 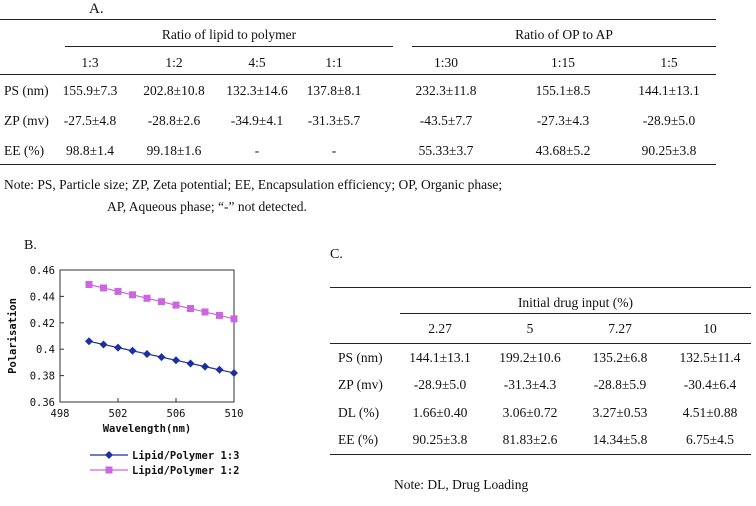 I want to click on table-a-group-left: Ratio of lipid to polymer, so click(x=229, y=34).